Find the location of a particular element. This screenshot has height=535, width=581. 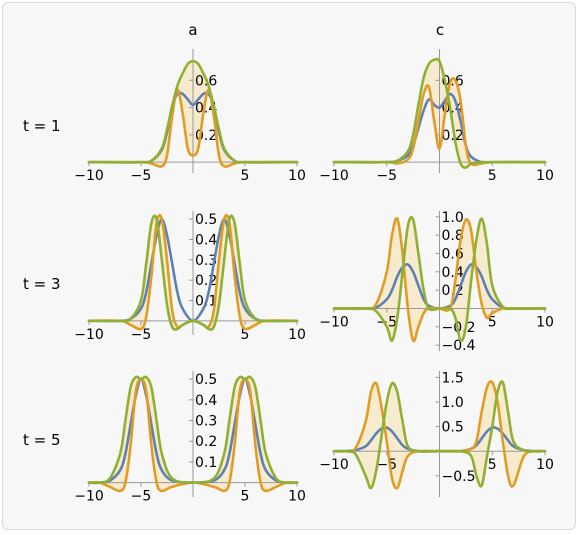

y-tick-label: −0.5 is located at coordinates (459, 477).